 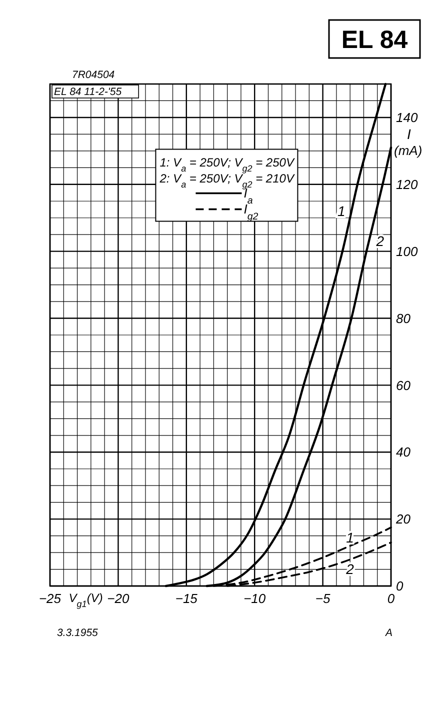 I want to click on x-tick-label: −5, so click(x=323, y=598).